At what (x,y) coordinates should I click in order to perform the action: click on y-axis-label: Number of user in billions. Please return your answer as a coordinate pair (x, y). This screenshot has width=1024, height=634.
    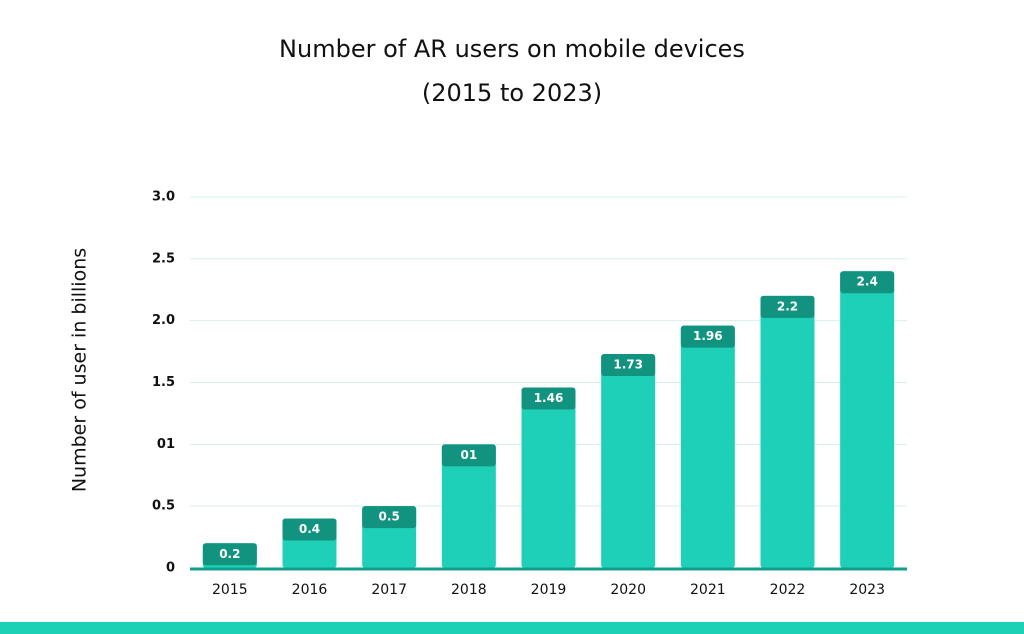
    Looking at the image, I should click on (80, 370).